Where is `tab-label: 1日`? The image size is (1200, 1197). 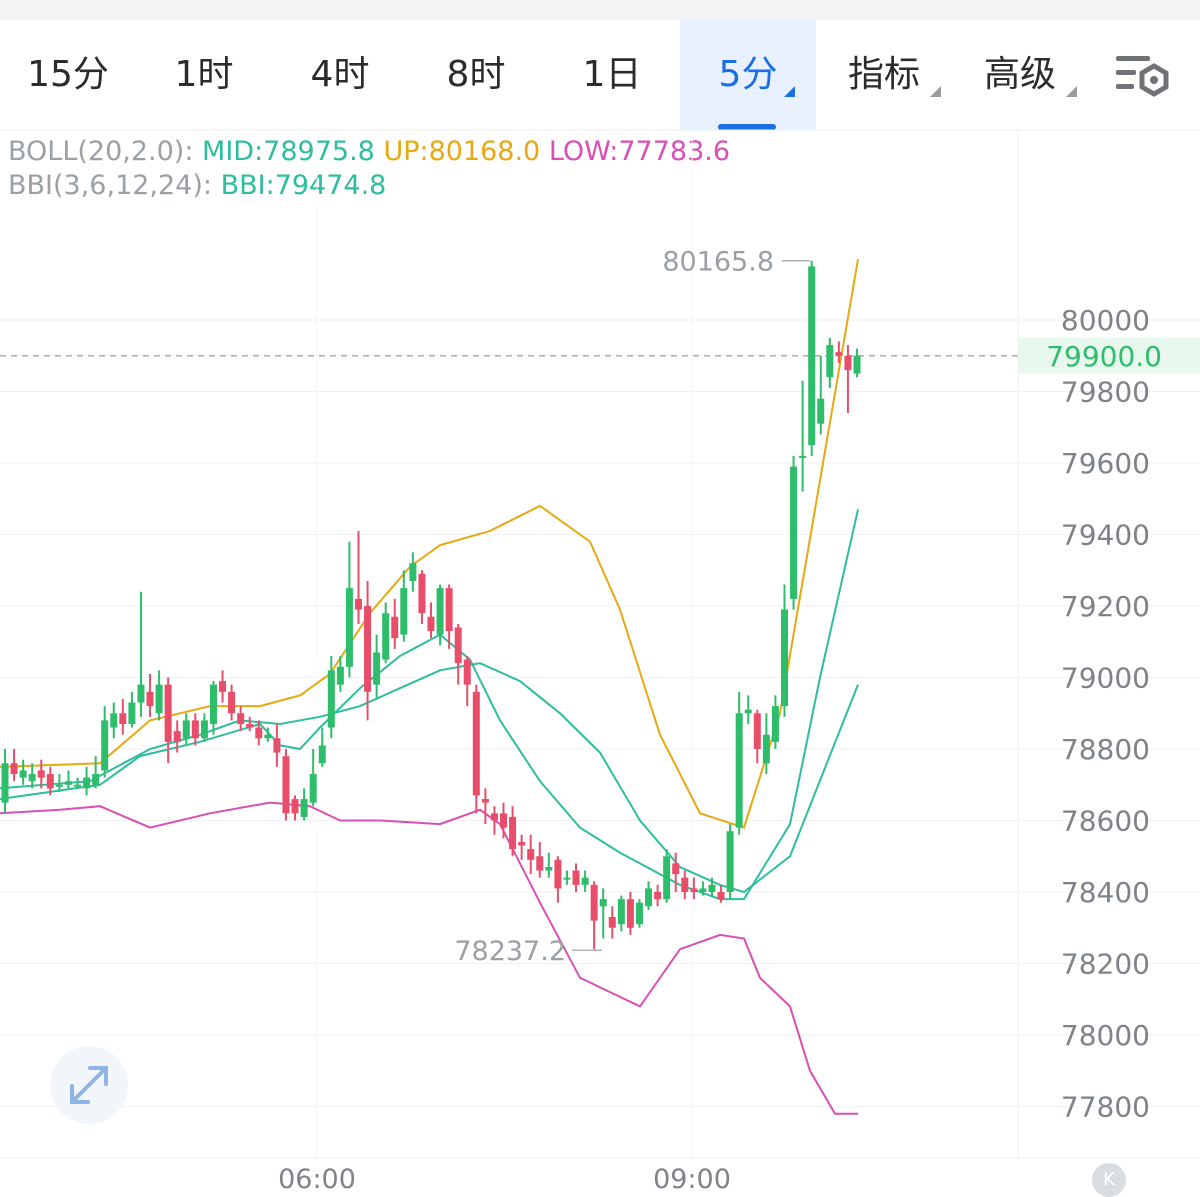
tab-label: 1日 is located at coordinates (612, 74).